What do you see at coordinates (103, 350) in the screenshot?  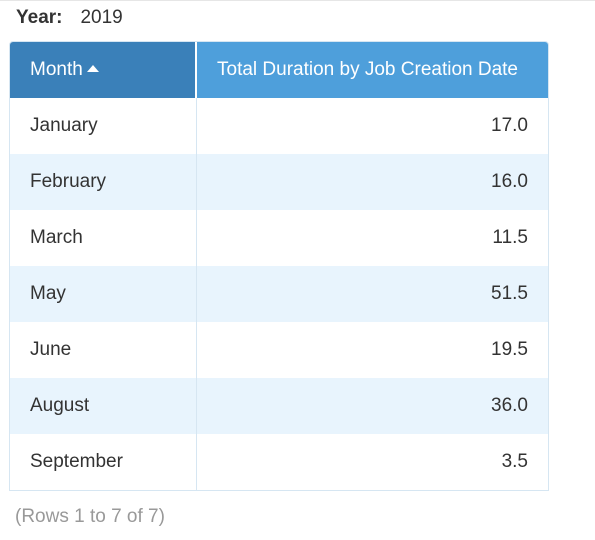 I see `month-cell: June` at bounding box center [103, 350].